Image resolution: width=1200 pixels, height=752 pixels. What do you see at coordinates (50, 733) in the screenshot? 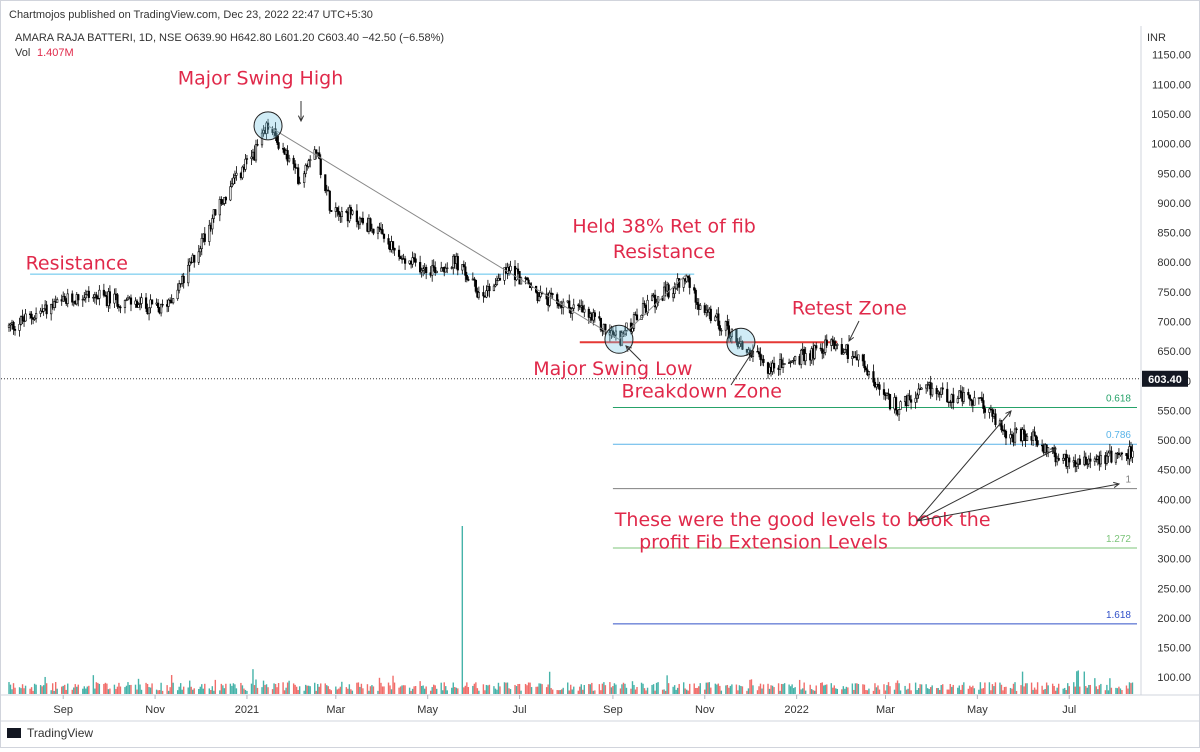
I see `tradingview-logo: TradingView` at bounding box center [50, 733].